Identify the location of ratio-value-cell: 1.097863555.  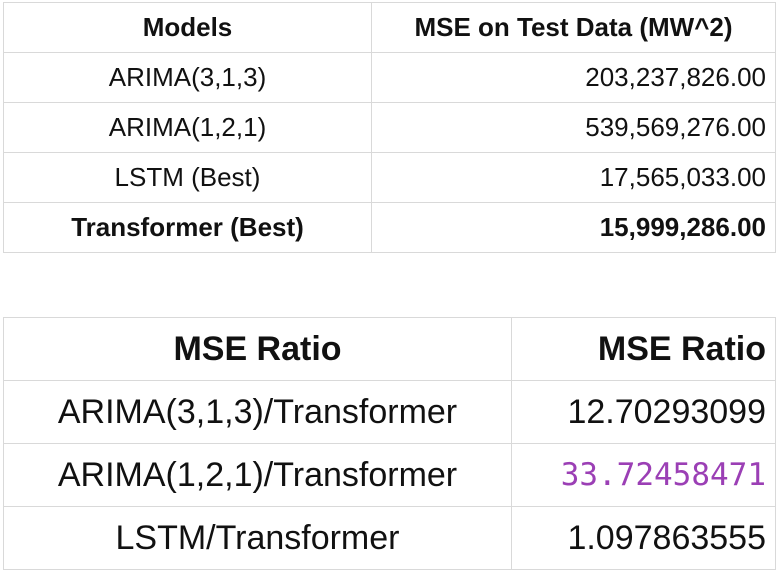
(643, 538).